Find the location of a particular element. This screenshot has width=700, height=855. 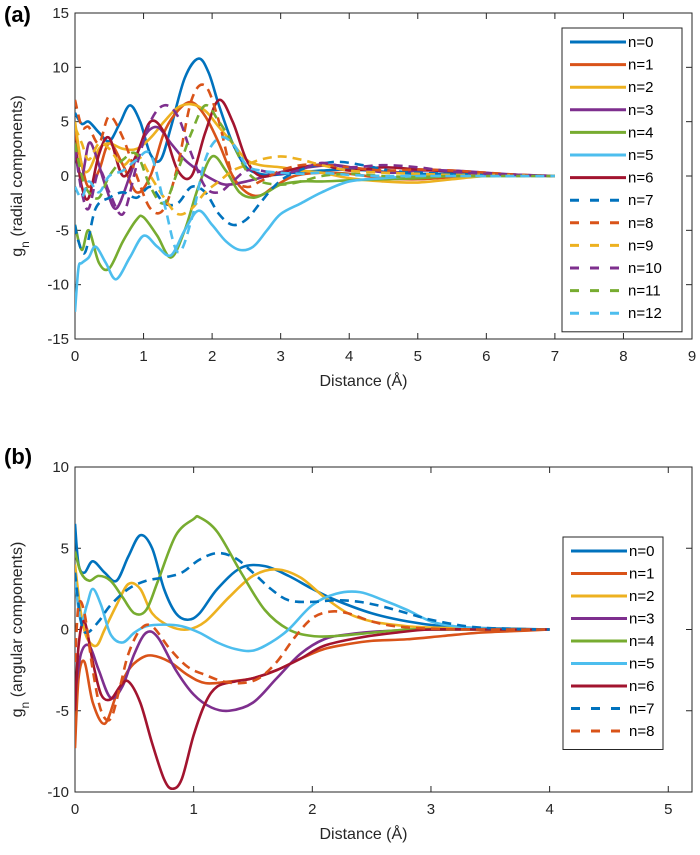

x-tick-label: 6 is located at coordinates (486, 356).